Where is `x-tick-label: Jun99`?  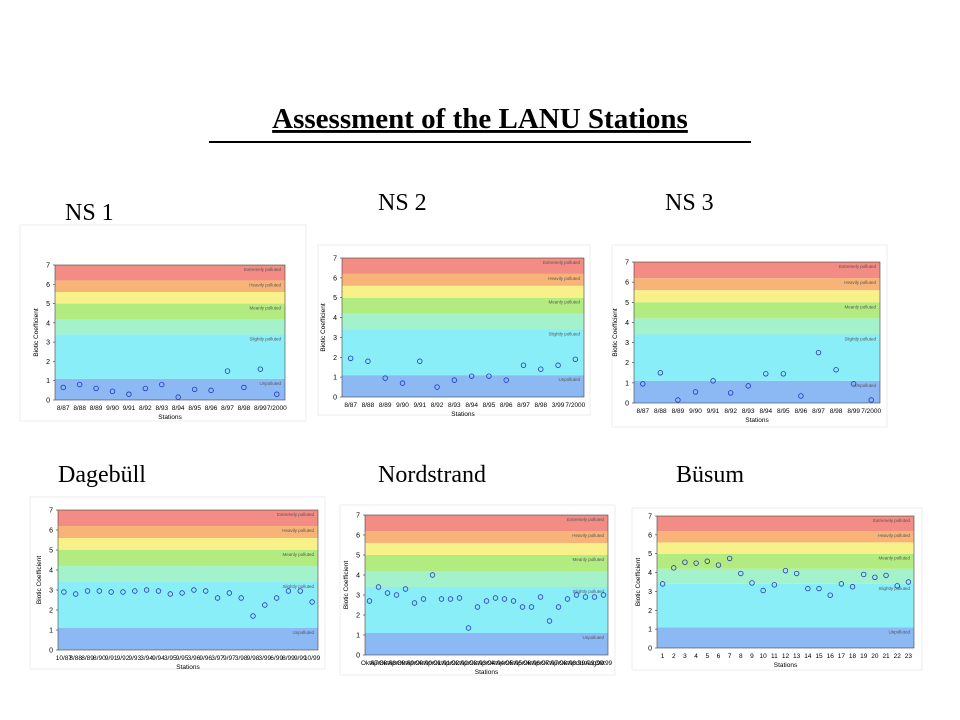
x-tick-label: Jun99 is located at coordinates (586, 663).